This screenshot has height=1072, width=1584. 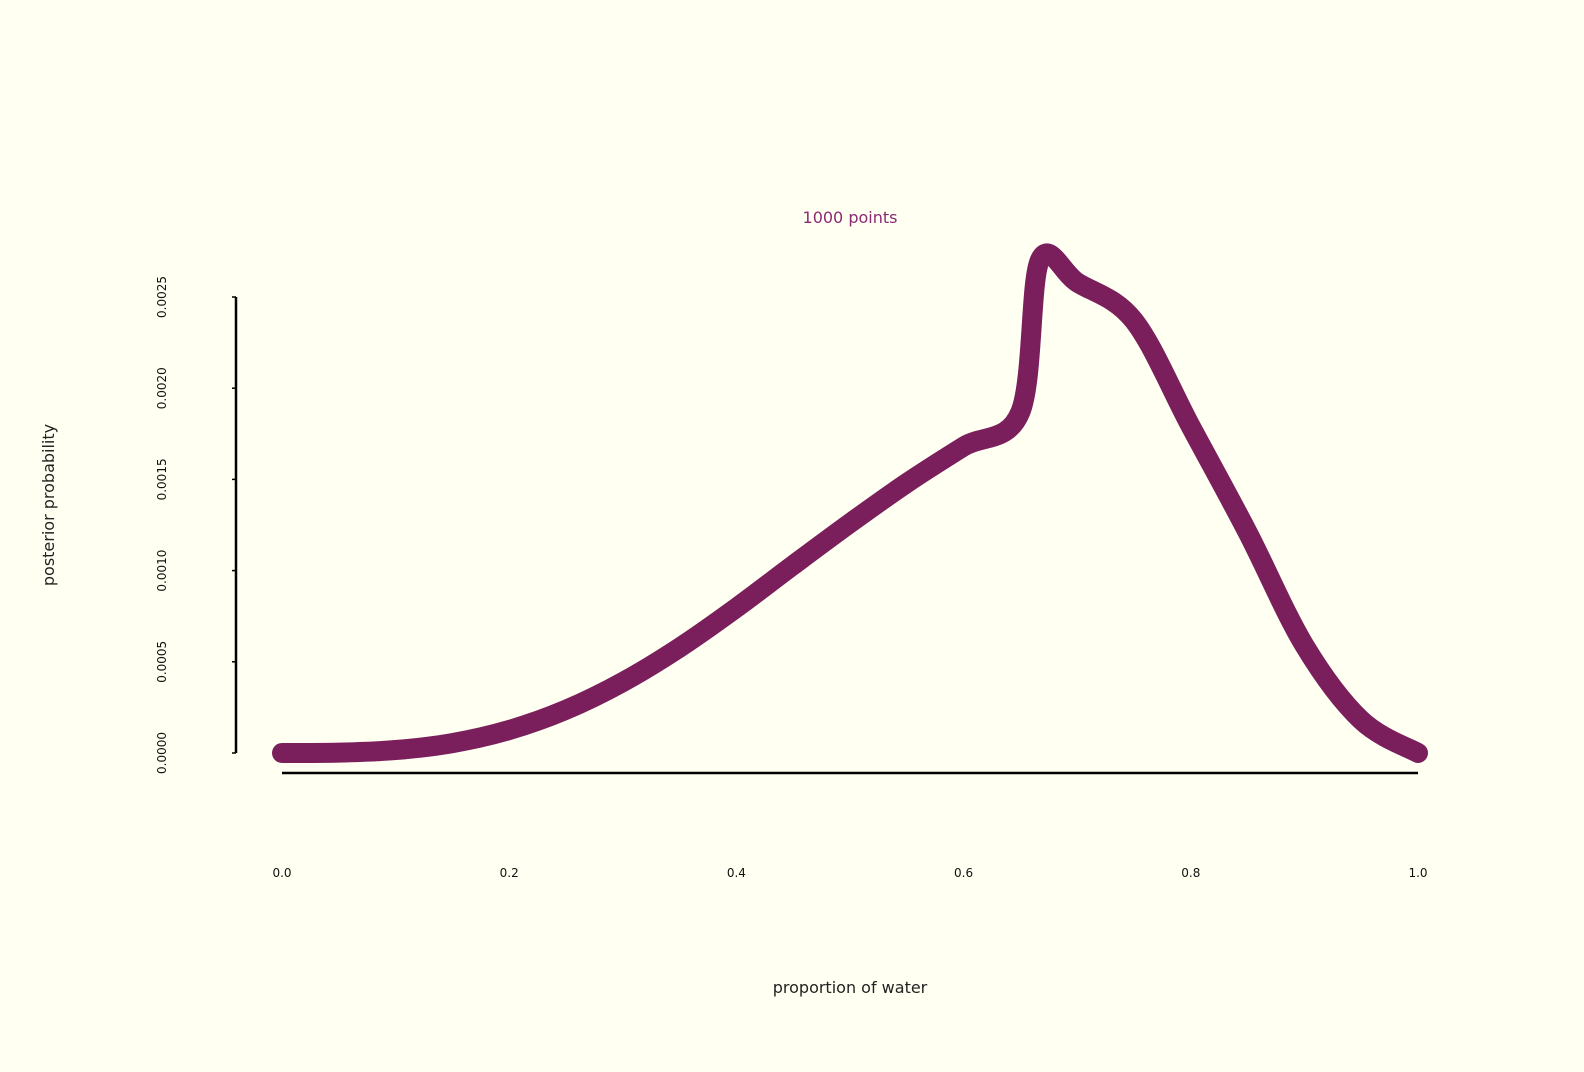 I want to click on chart-title: 1000 points, so click(x=850, y=217).